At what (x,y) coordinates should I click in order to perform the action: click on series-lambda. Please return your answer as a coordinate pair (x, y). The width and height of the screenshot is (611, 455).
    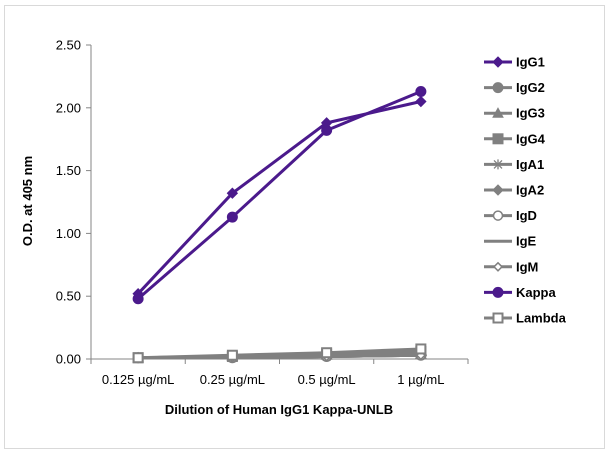
    Looking at the image, I should click on (279, 353).